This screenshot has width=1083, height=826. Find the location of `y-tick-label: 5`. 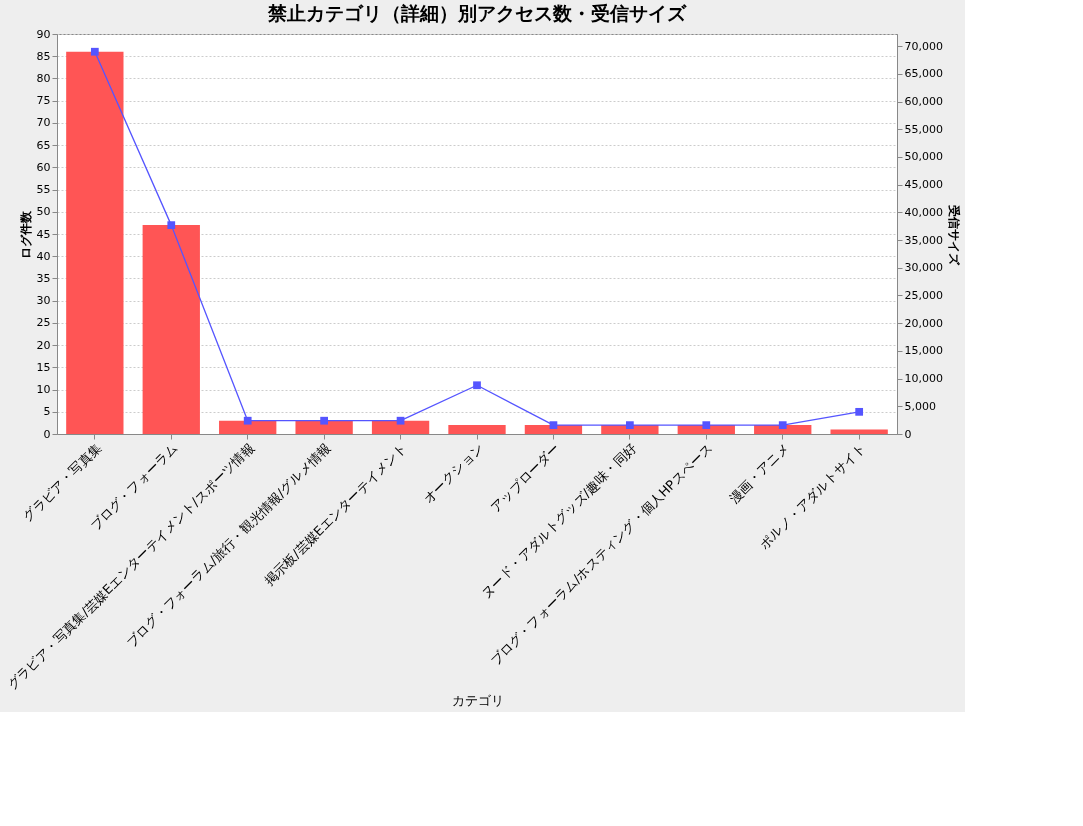

y-tick-label: 5 is located at coordinates (47, 412).